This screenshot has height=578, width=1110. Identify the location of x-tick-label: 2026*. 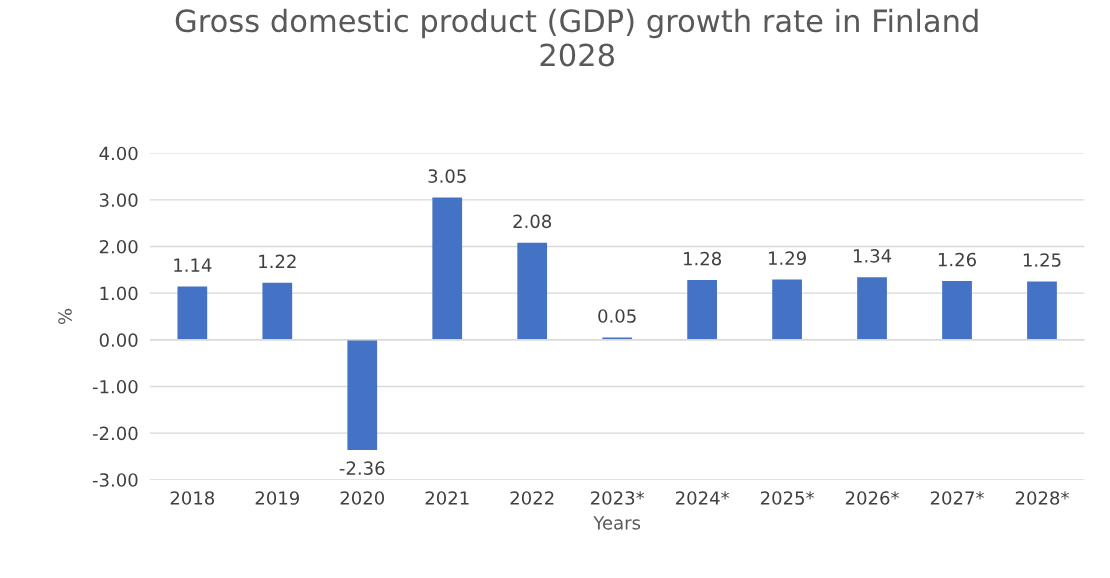
(872, 498).